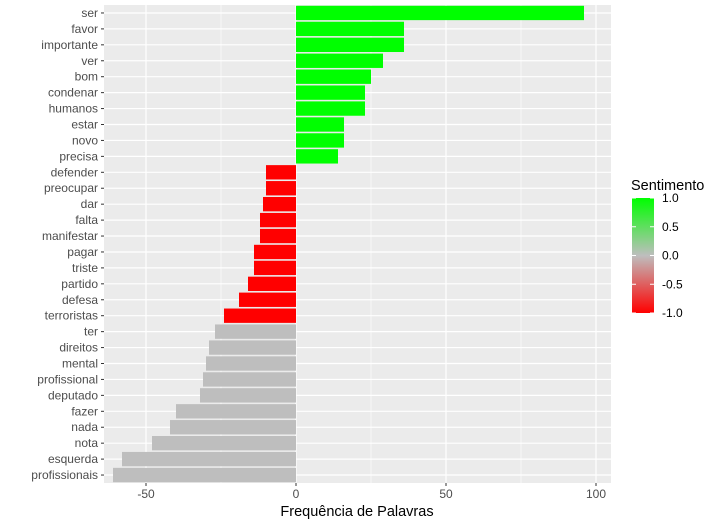 Image resolution: width=718 pixels, height=526 pixels. Describe the element at coordinates (71, 316) in the screenshot. I see `y-tick-label: terroristas` at that location.